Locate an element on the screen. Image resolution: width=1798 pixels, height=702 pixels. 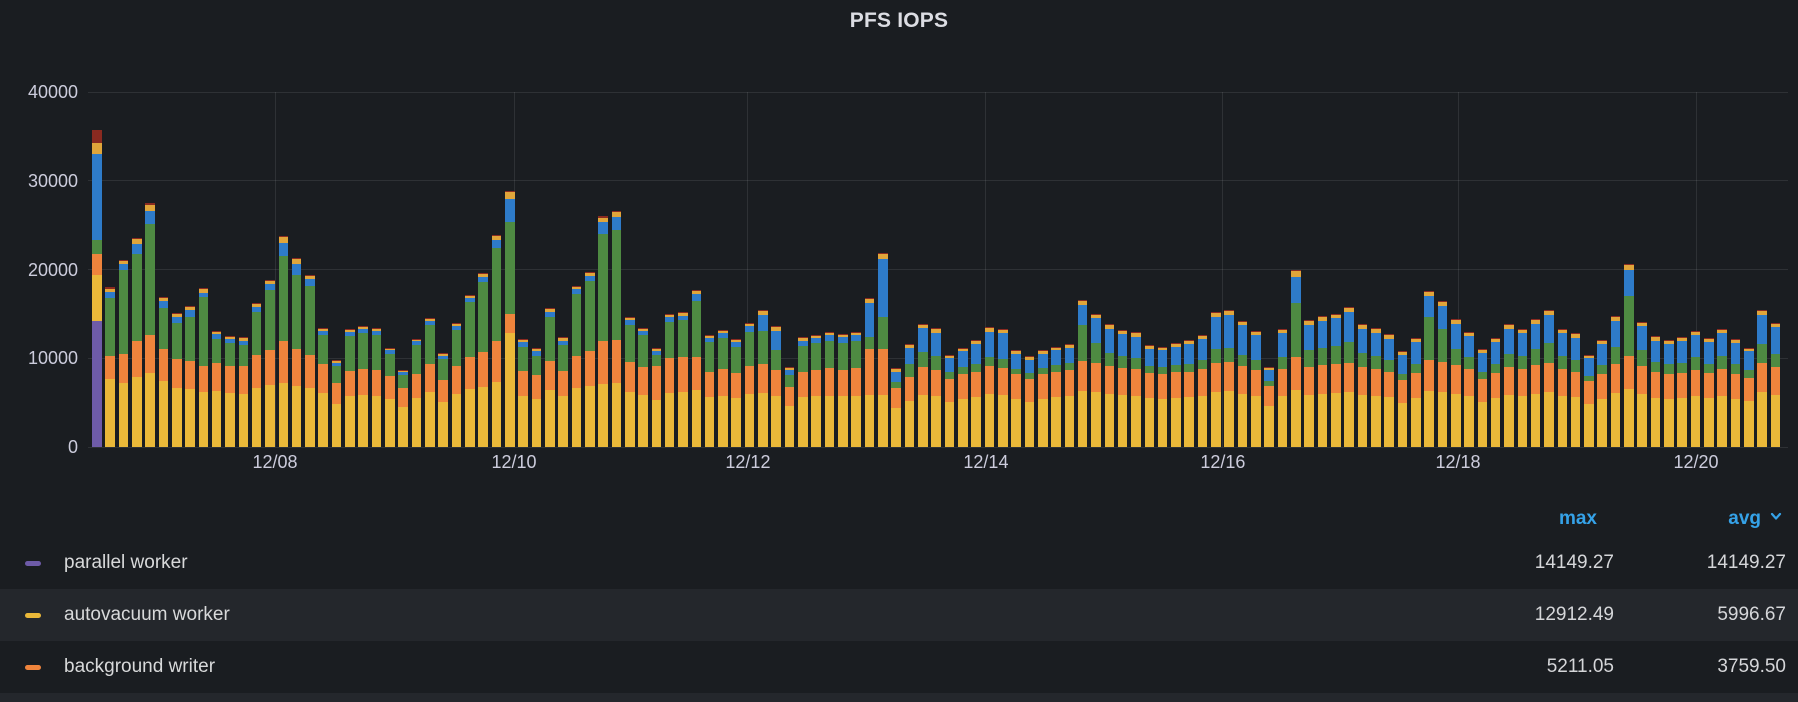
legend-row: autovacuum worker 12912.49 5996.67 is located at coordinates (899, 615).